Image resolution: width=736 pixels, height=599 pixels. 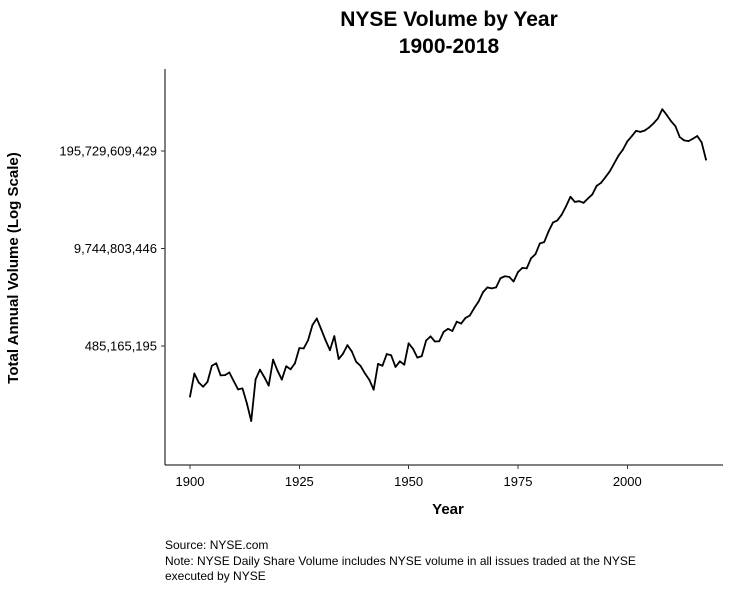 What do you see at coordinates (448, 509) in the screenshot?
I see `x-axis-title: Year` at bounding box center [448, 509].